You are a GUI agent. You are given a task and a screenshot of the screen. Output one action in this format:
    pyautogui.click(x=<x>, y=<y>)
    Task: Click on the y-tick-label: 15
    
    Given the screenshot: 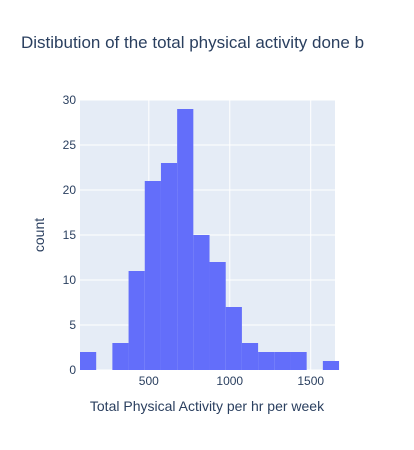 What is the action you would take?
    pyautogui.click(x=70, y=235)
    